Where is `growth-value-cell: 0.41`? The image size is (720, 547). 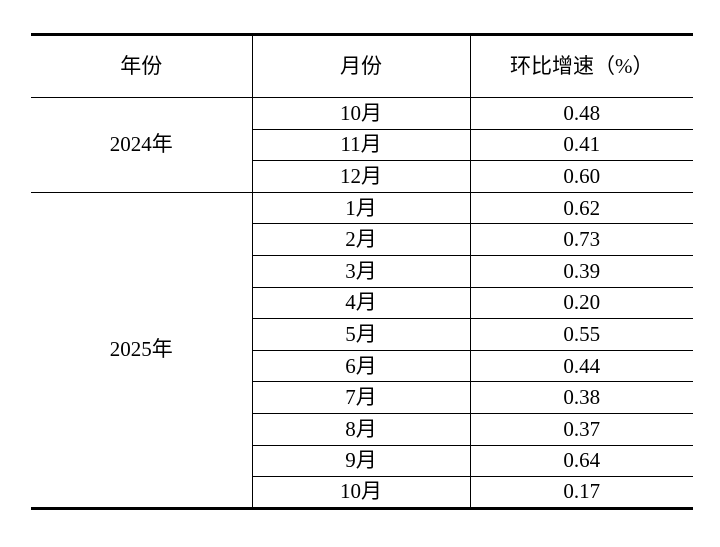 growth-value-cell: 0.41 is located at coordinates (581, 145).